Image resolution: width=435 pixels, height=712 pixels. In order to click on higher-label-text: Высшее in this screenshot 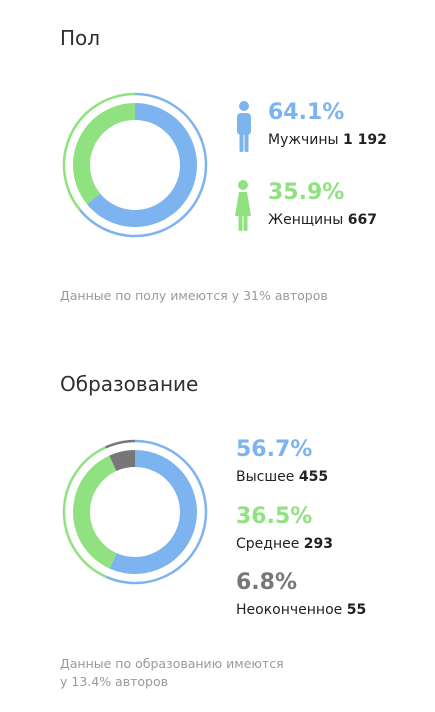, I will do `click(265, 477)`.